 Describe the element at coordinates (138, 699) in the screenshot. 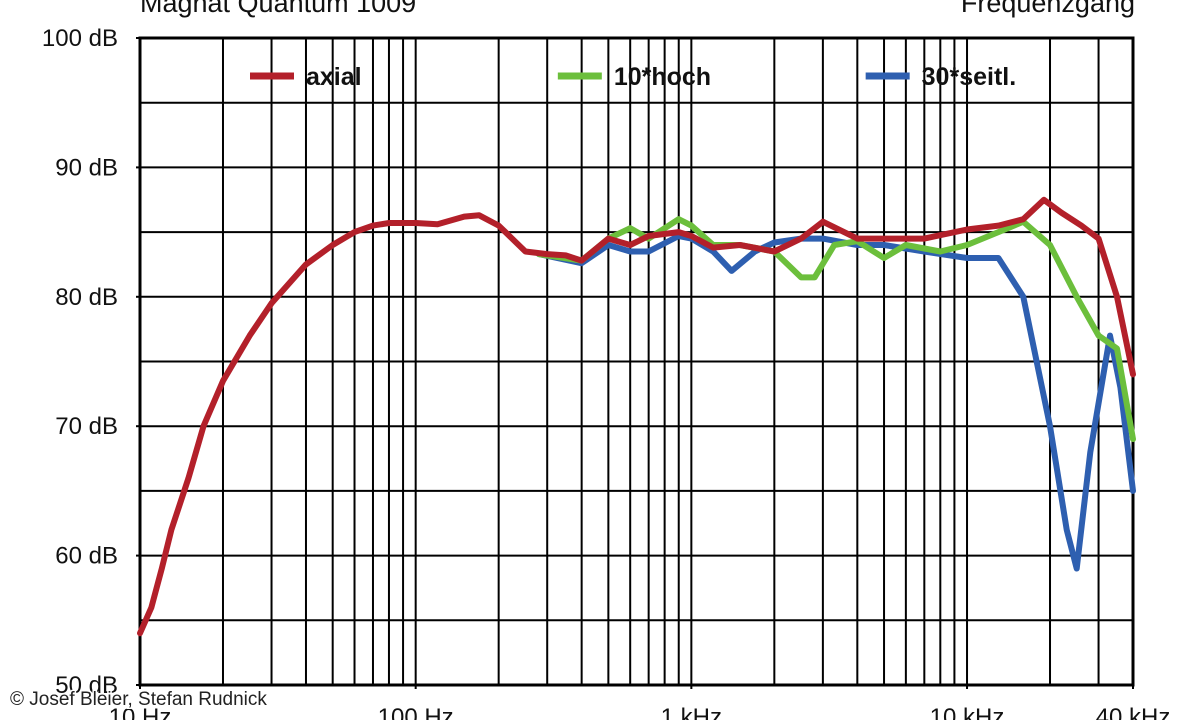

I see `credit: © Josef Bleier, Stefan Rudnick` at that location.